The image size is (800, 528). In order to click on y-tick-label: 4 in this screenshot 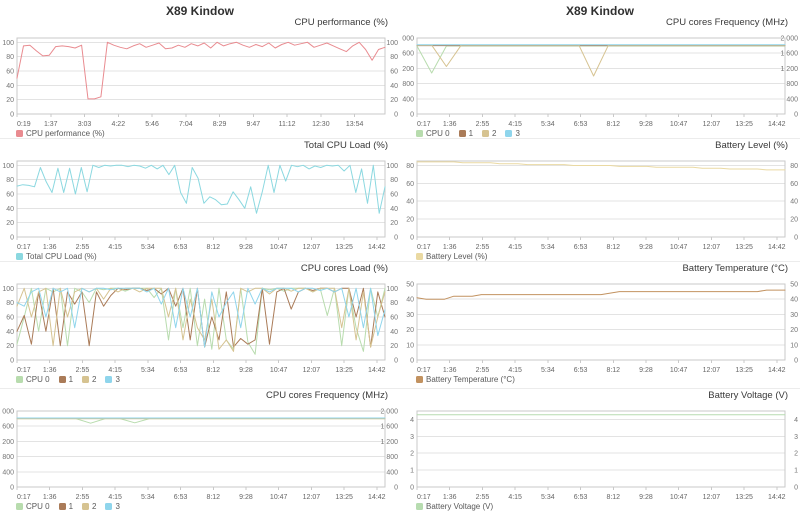, I will do `click(796, 420)`.